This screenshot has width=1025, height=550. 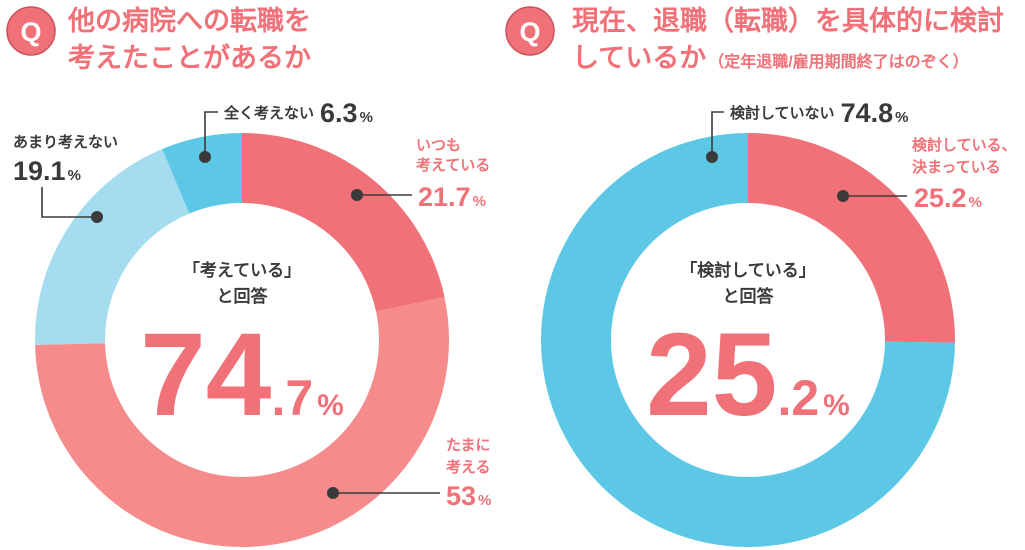 I want to click on label-always: いつも 考えている 21.7%, so click(x=420, y=174).